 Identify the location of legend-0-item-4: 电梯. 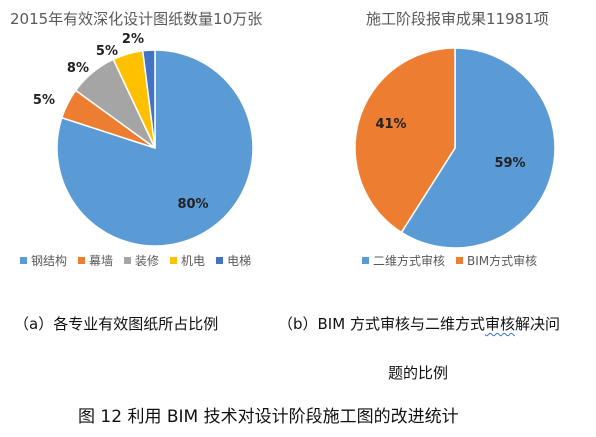
(233, 260).